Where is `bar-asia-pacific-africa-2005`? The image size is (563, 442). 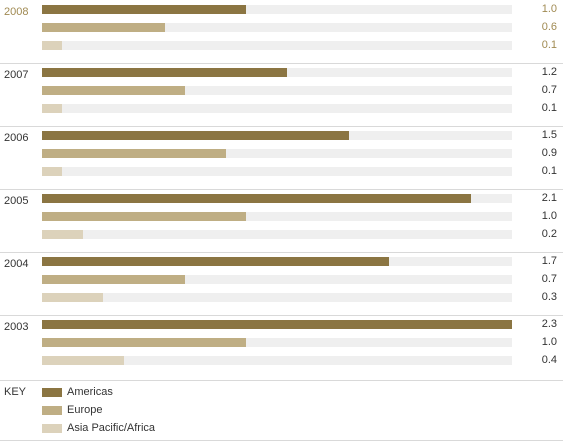 bar-asia-pacific-africa-2005 is located at coordinates (62, 234).